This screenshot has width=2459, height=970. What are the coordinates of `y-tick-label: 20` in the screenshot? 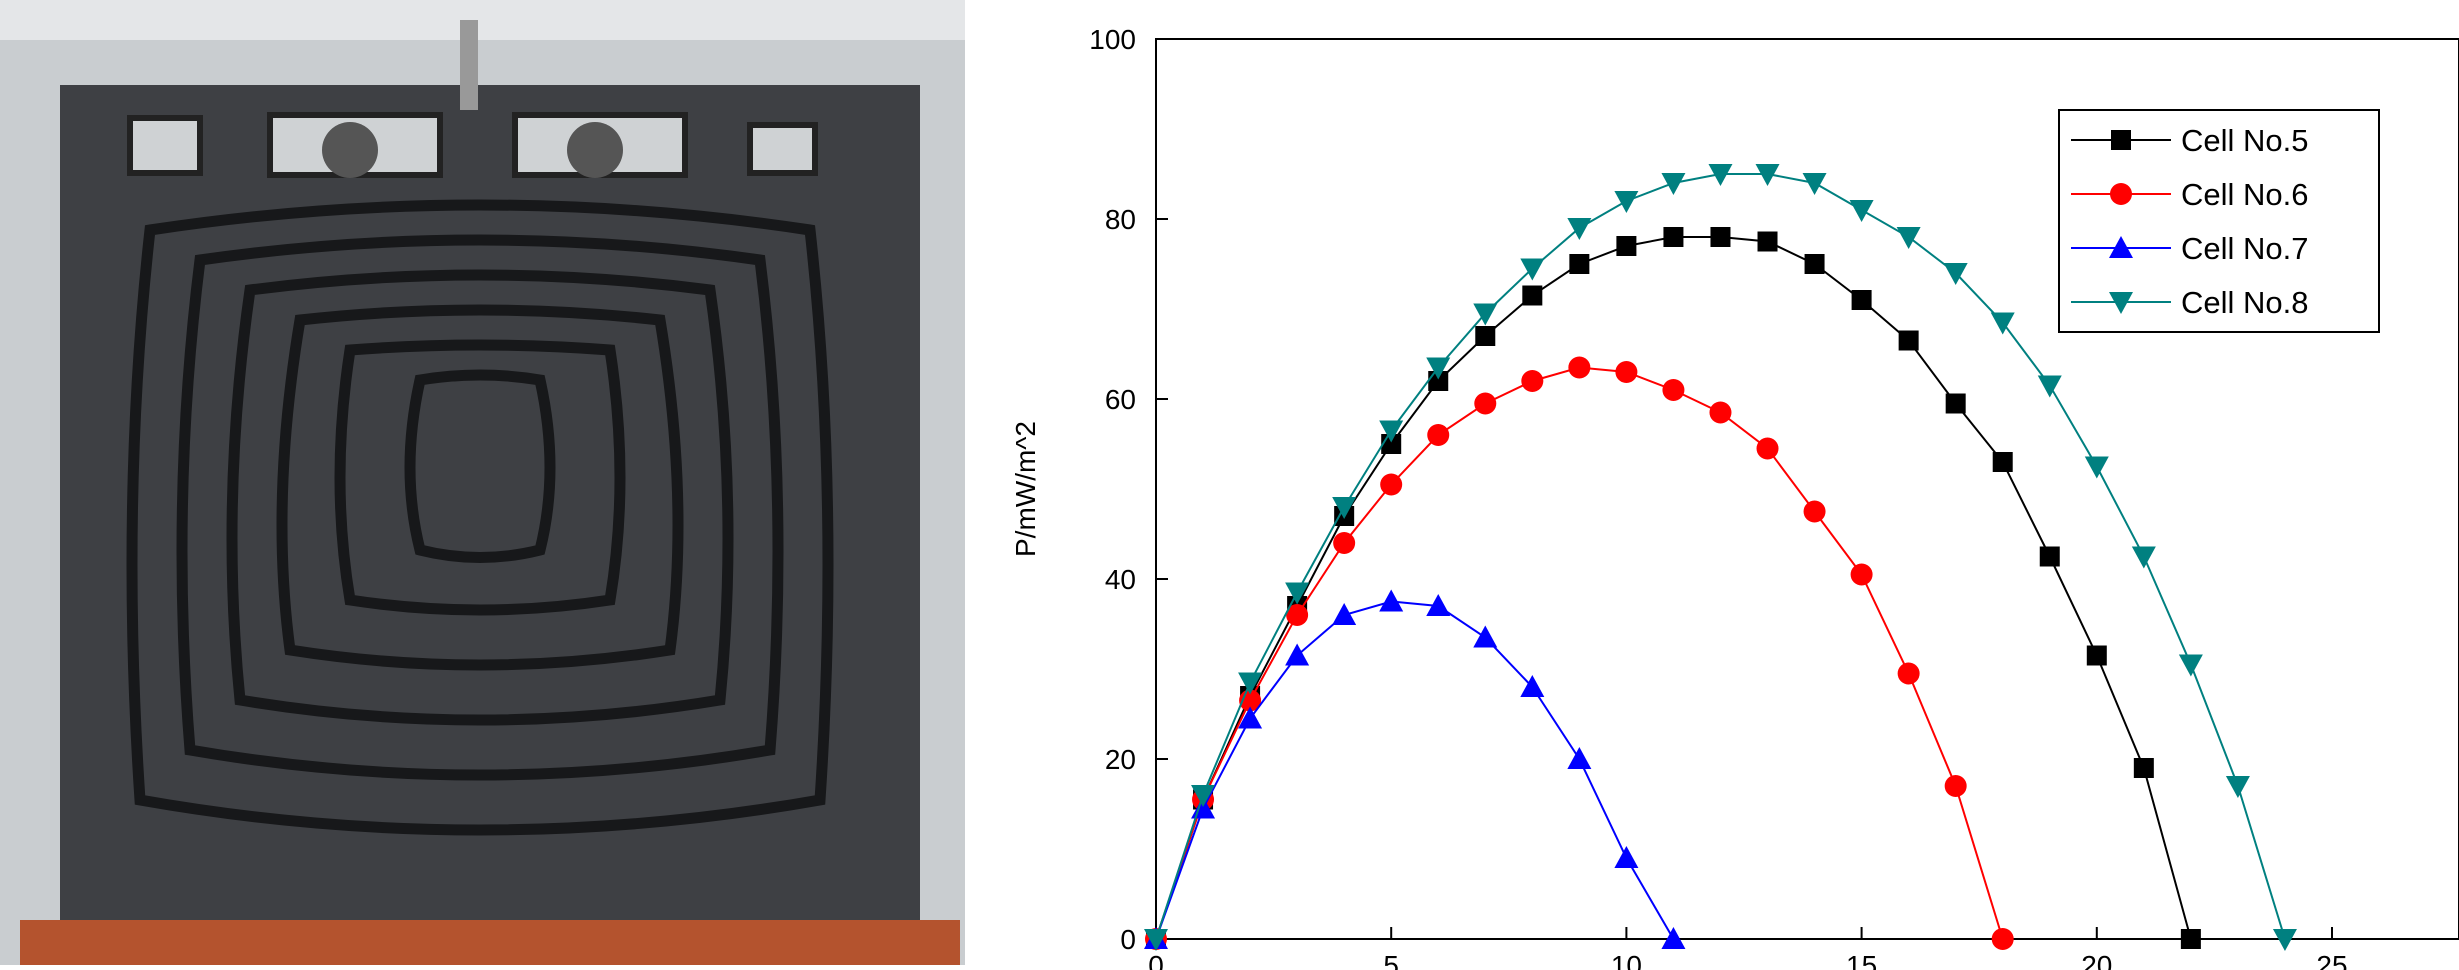 It's located at (1120, 759).